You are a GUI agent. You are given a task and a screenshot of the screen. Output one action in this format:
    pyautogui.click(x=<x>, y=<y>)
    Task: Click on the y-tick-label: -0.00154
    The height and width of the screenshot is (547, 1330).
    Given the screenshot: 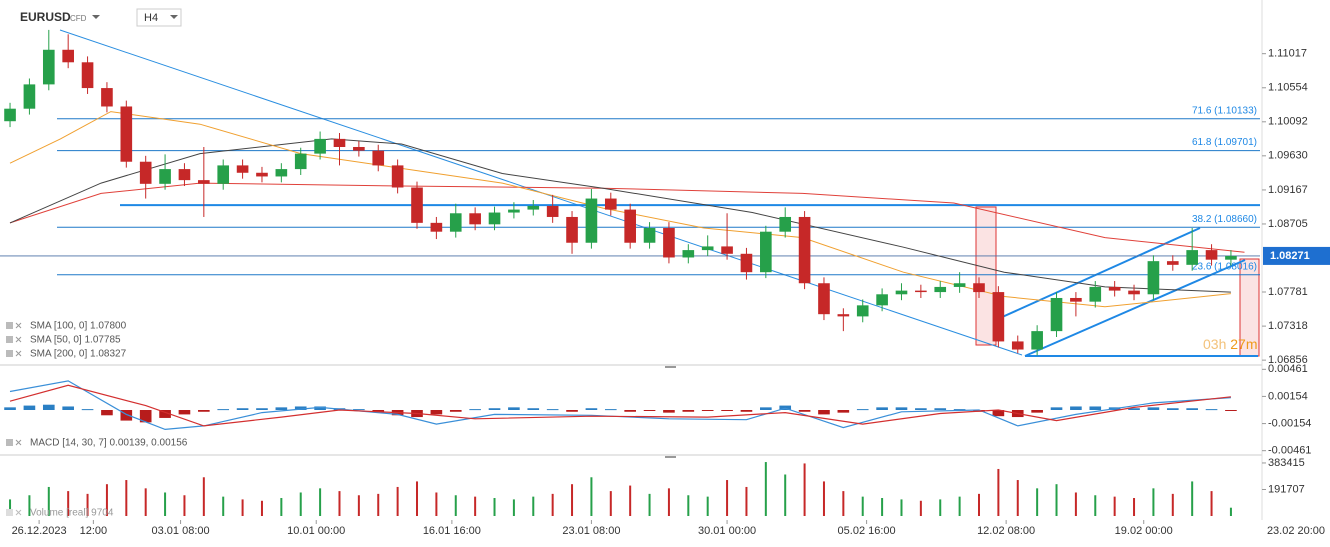 What is the action you would take?
    pyautogui.click(x=1289, y=423)
    